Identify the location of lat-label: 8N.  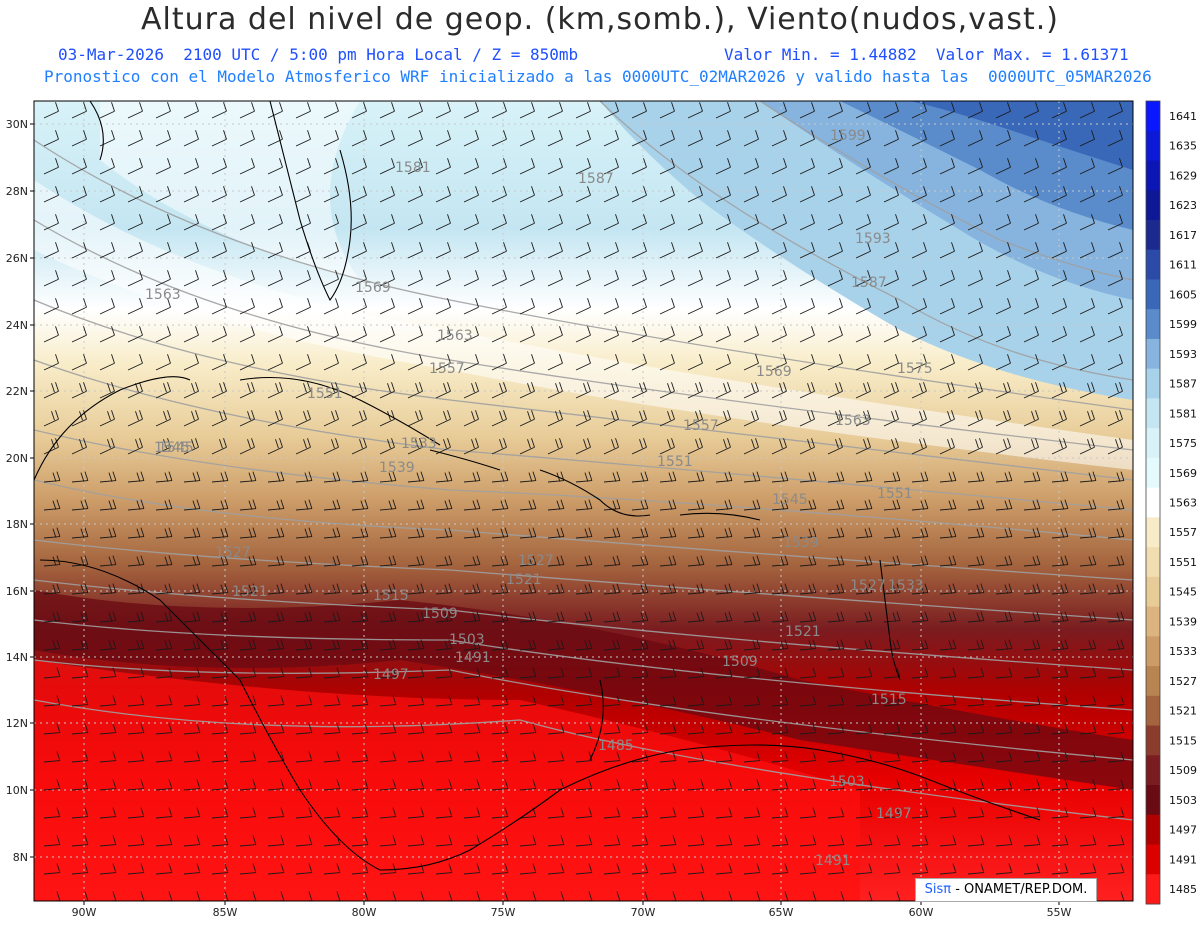
(20, 857).